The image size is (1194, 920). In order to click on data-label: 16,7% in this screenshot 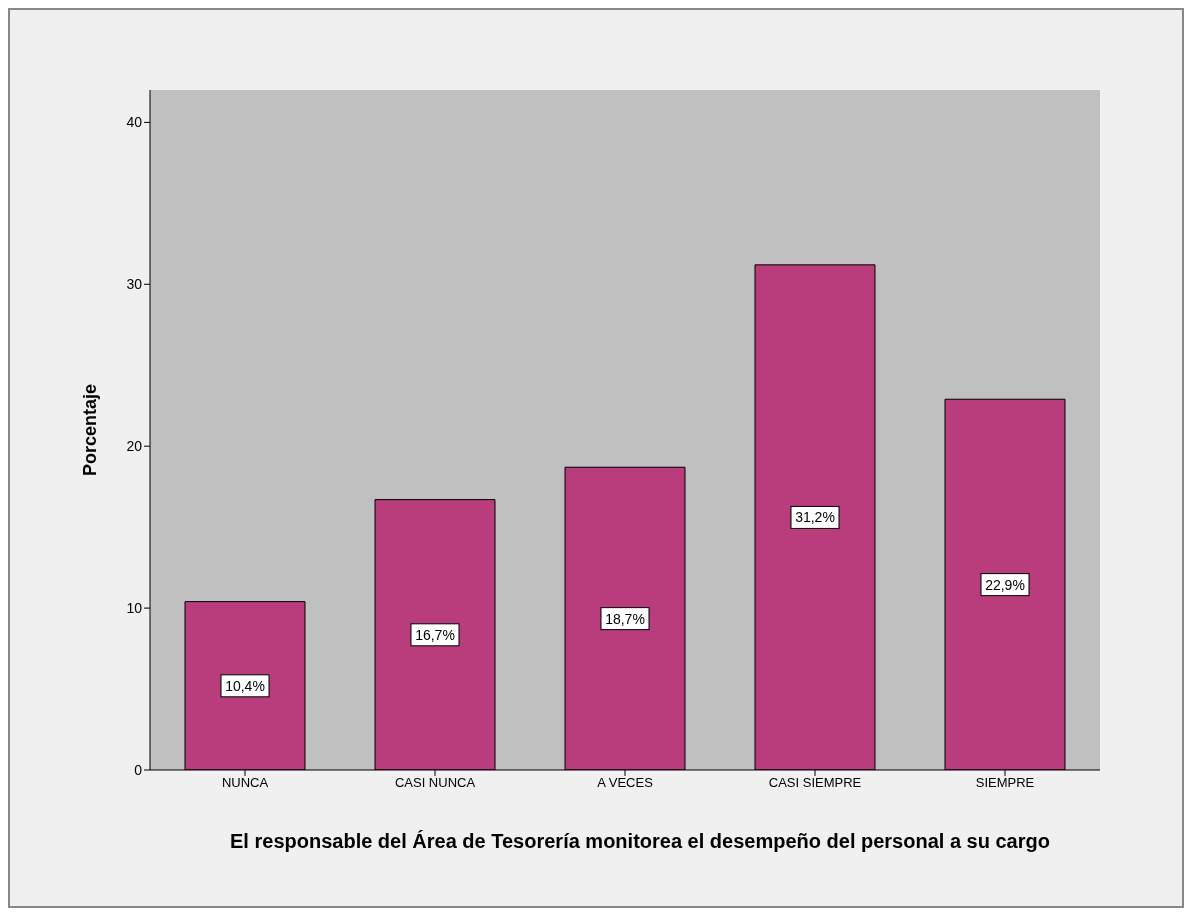, I will do `click(435, 634)`.